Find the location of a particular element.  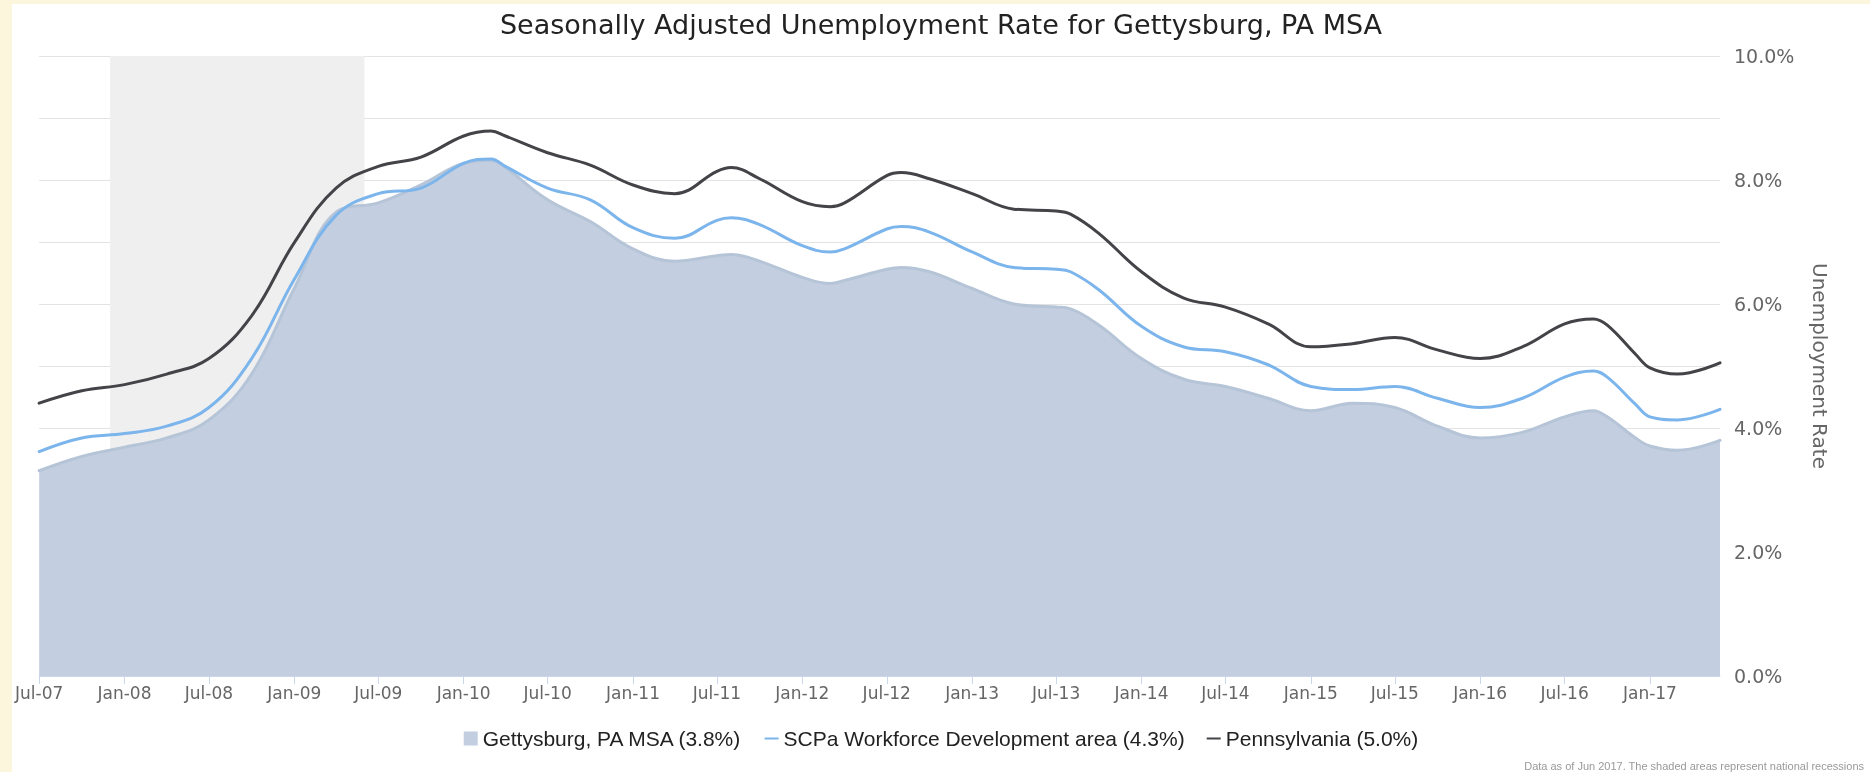

x-tick-label: Jan-09 is located at coordinates (294, 692).